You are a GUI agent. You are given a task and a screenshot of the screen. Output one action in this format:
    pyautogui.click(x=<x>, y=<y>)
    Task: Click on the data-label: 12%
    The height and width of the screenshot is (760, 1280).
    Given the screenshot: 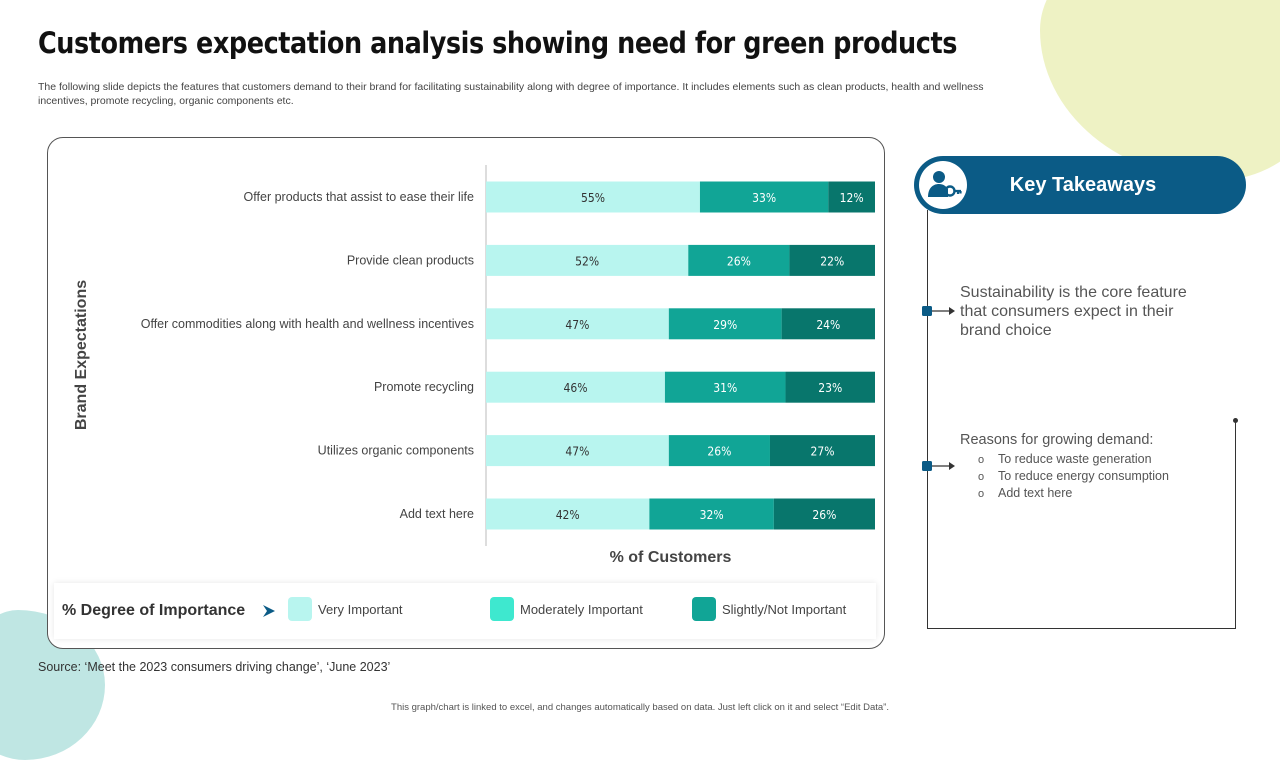 What is the action you would take?
    pyautogui.click(x=852, y=197)
    